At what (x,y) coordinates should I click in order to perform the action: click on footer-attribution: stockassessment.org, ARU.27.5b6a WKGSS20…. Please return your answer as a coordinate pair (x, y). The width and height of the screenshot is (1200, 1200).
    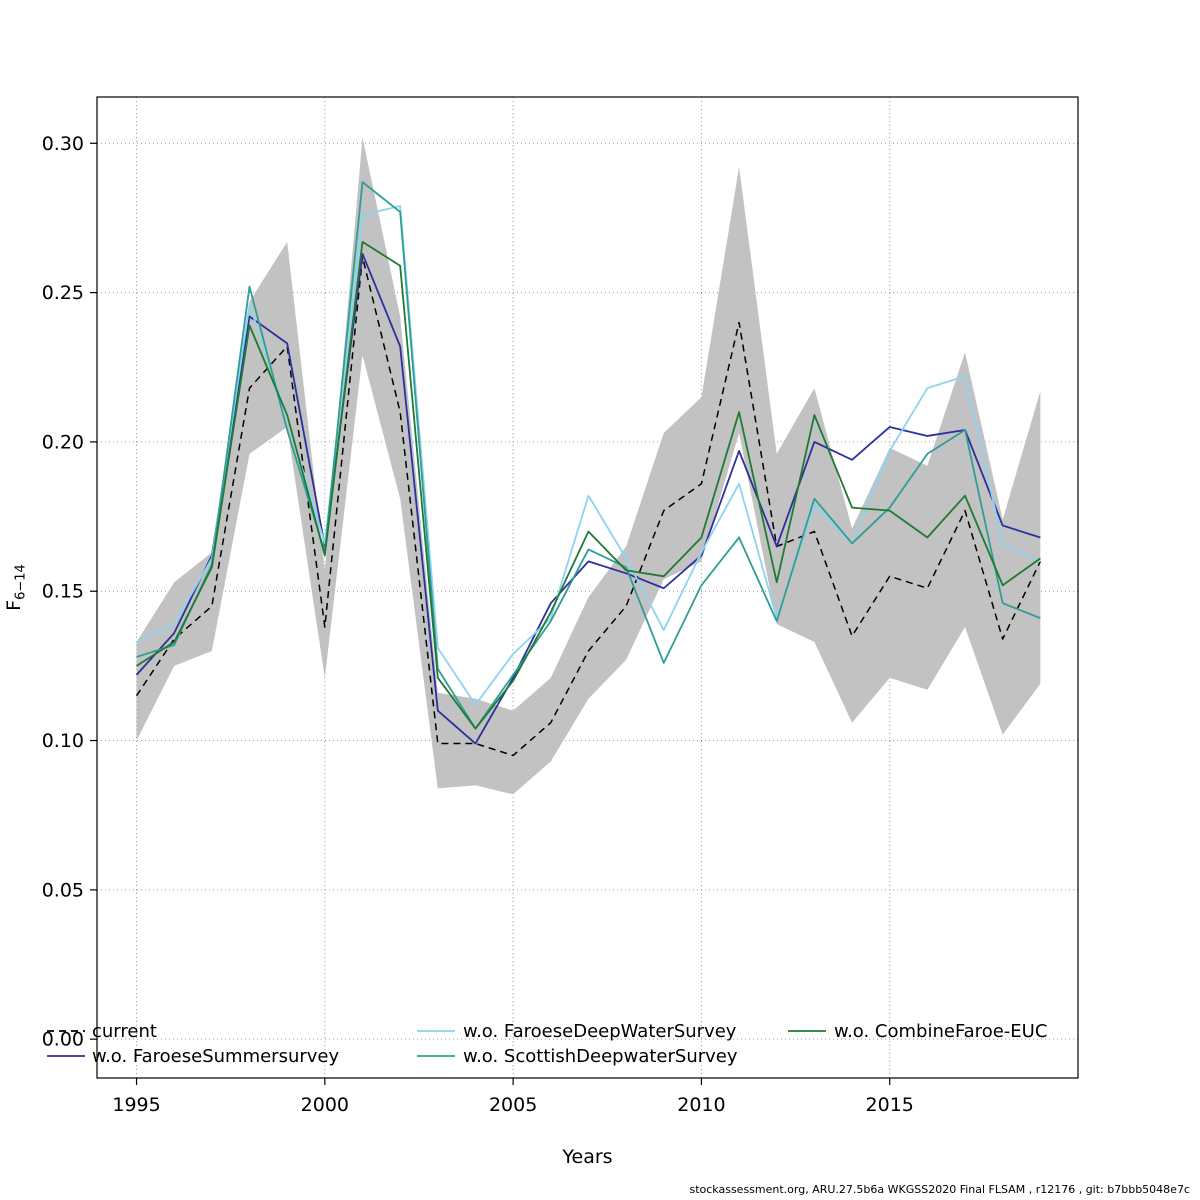
    Looking at the image, I should click on (939, 1189).